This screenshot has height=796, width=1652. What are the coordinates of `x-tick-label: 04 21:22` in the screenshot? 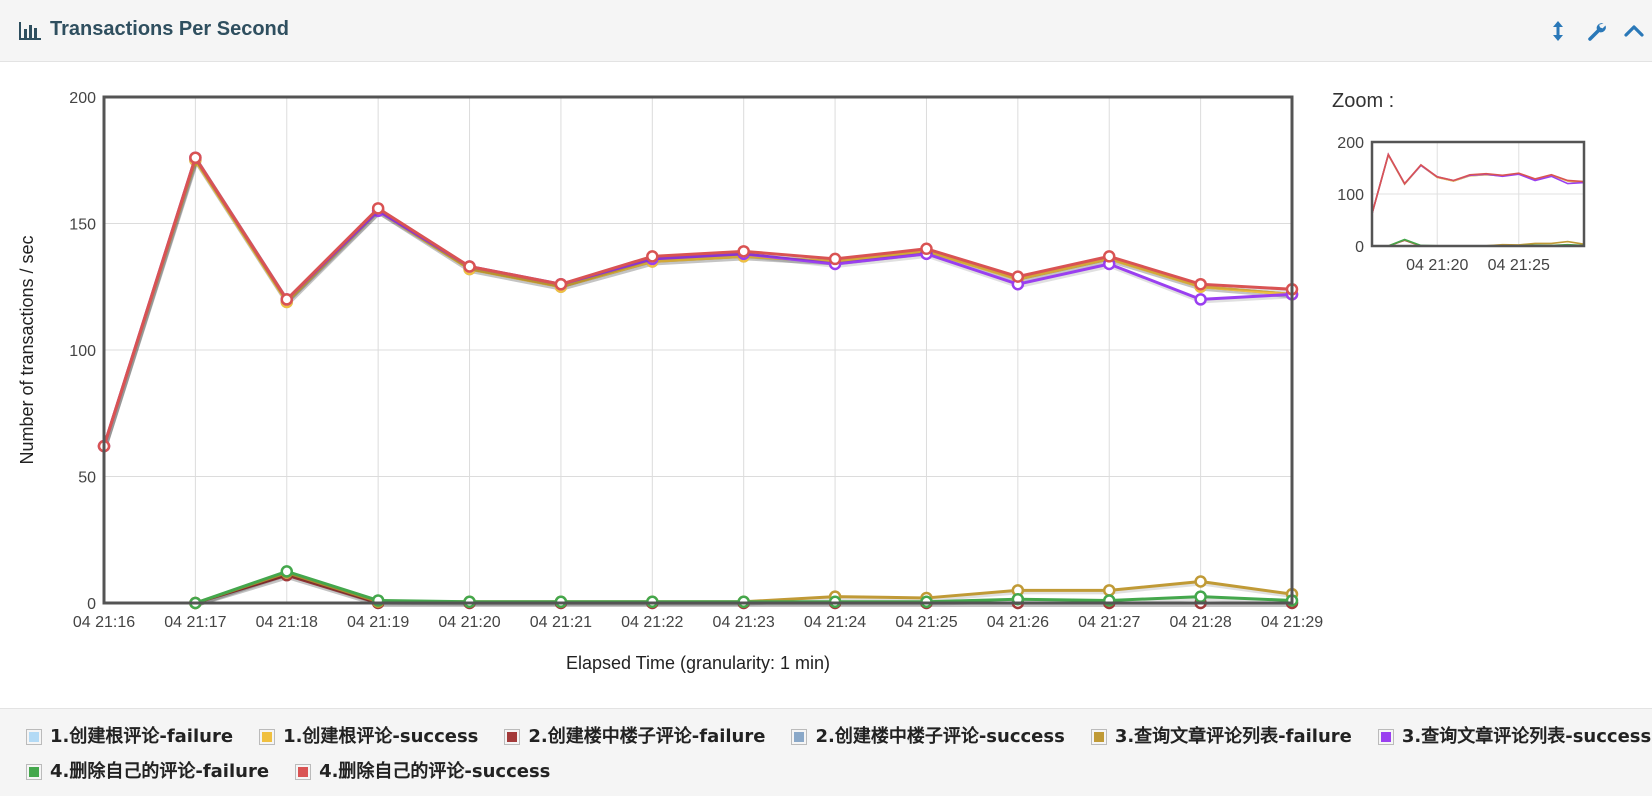 It's located at (652, 622).